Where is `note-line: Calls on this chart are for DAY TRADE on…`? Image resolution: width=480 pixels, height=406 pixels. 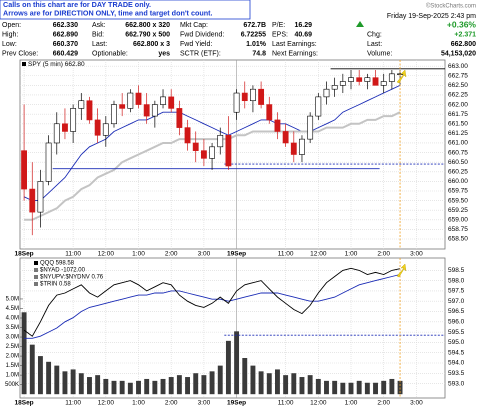 note-line: Calls on this chart are for DAY TRADE on… is located at coordinates (77, 4).